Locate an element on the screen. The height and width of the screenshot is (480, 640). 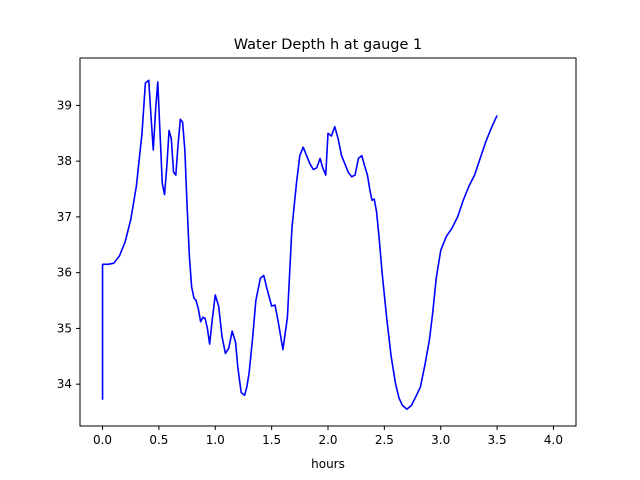
x-tick-label: 2.0 is located at coordinates (327, 440).